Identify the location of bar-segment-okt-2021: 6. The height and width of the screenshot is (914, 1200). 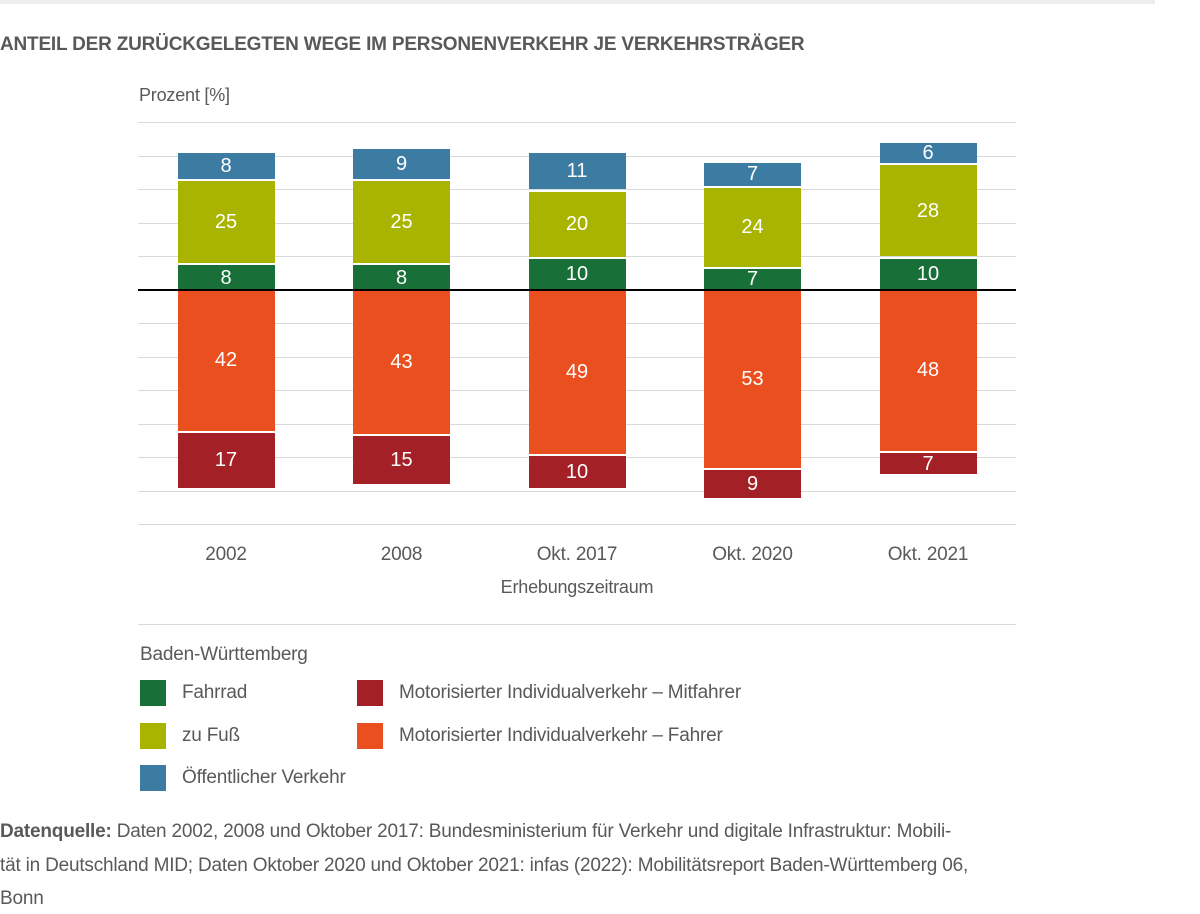
(928, 152).